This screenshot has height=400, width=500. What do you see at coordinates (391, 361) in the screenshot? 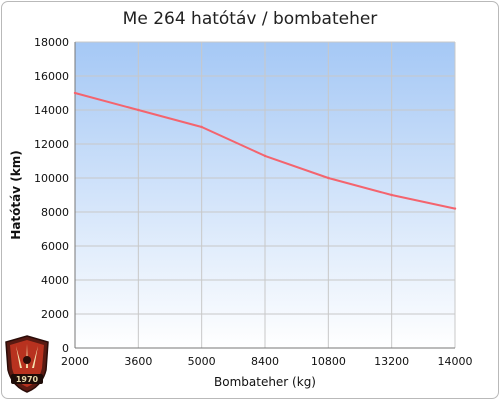
I see `x-tick-label: 13200` at bounding box center [391, 361].